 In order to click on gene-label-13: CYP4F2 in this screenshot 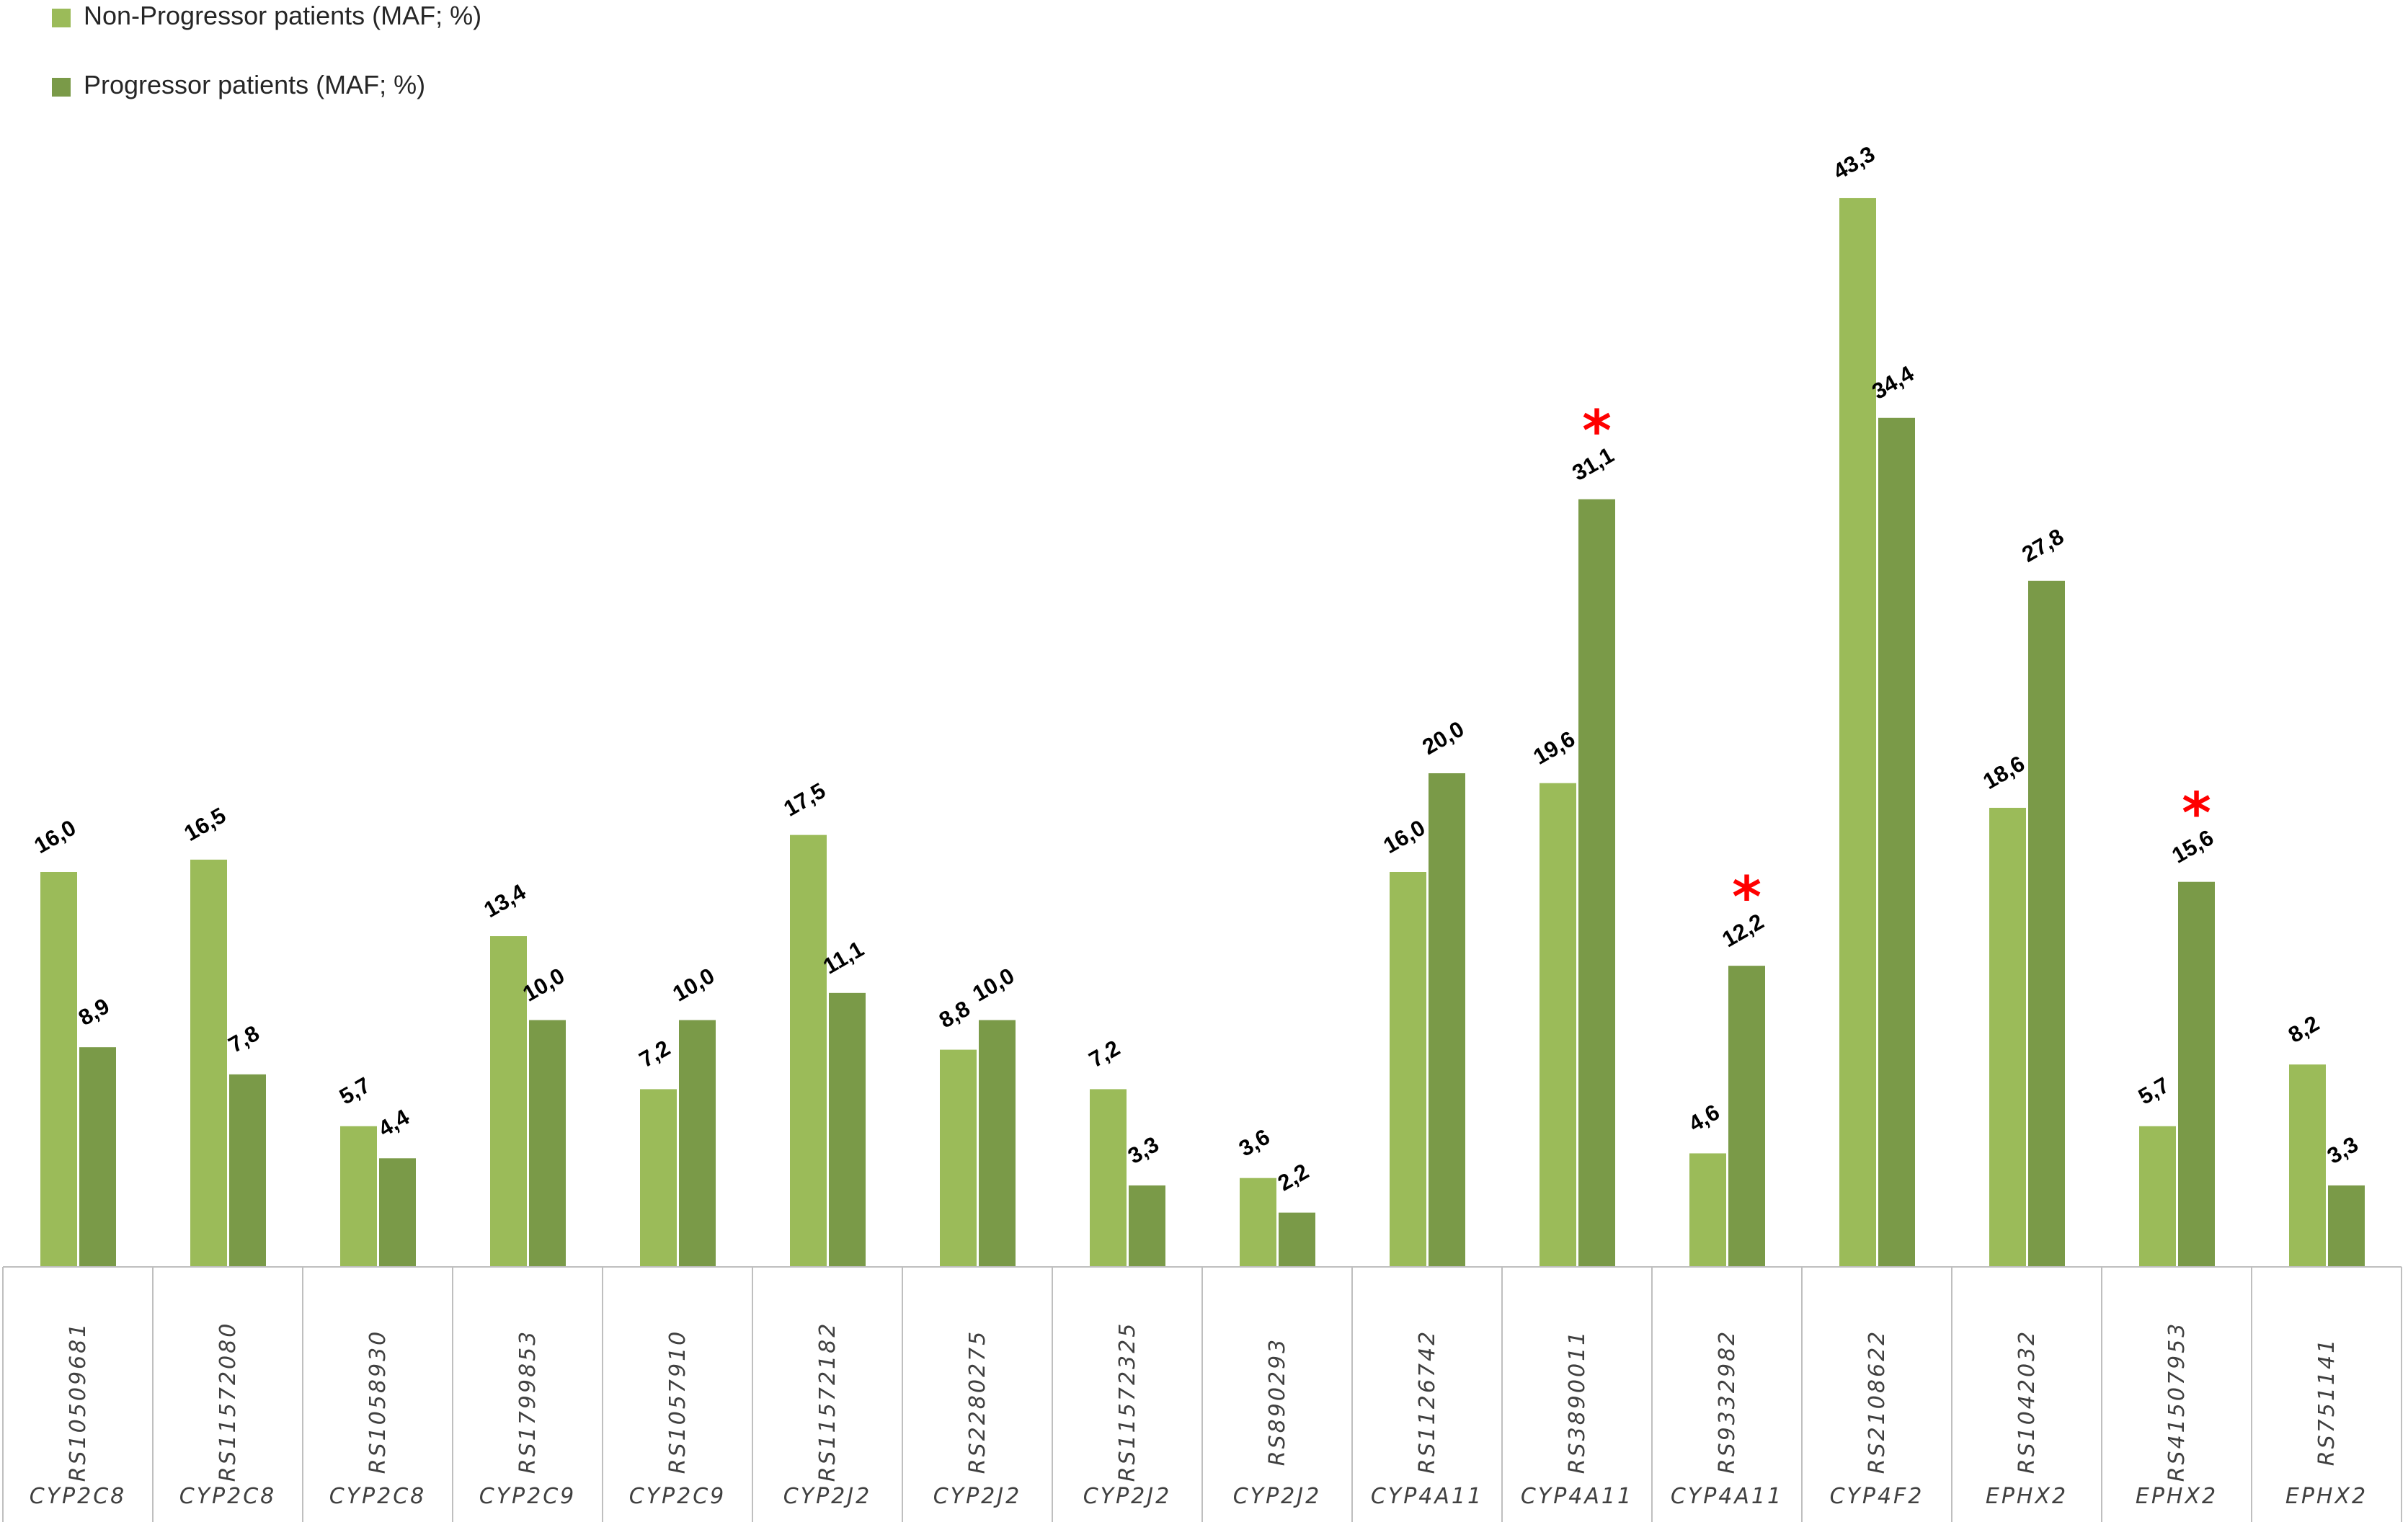, I will do `click(1877, 1496)`.